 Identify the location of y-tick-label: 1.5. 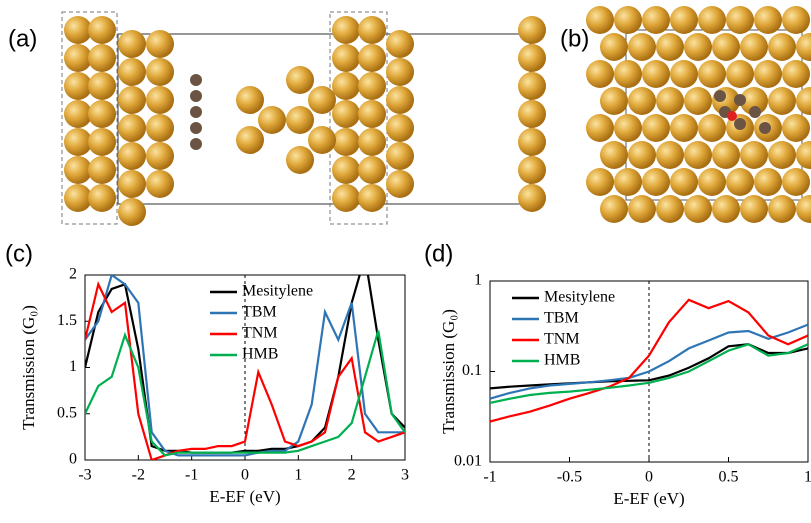
(67, 320).